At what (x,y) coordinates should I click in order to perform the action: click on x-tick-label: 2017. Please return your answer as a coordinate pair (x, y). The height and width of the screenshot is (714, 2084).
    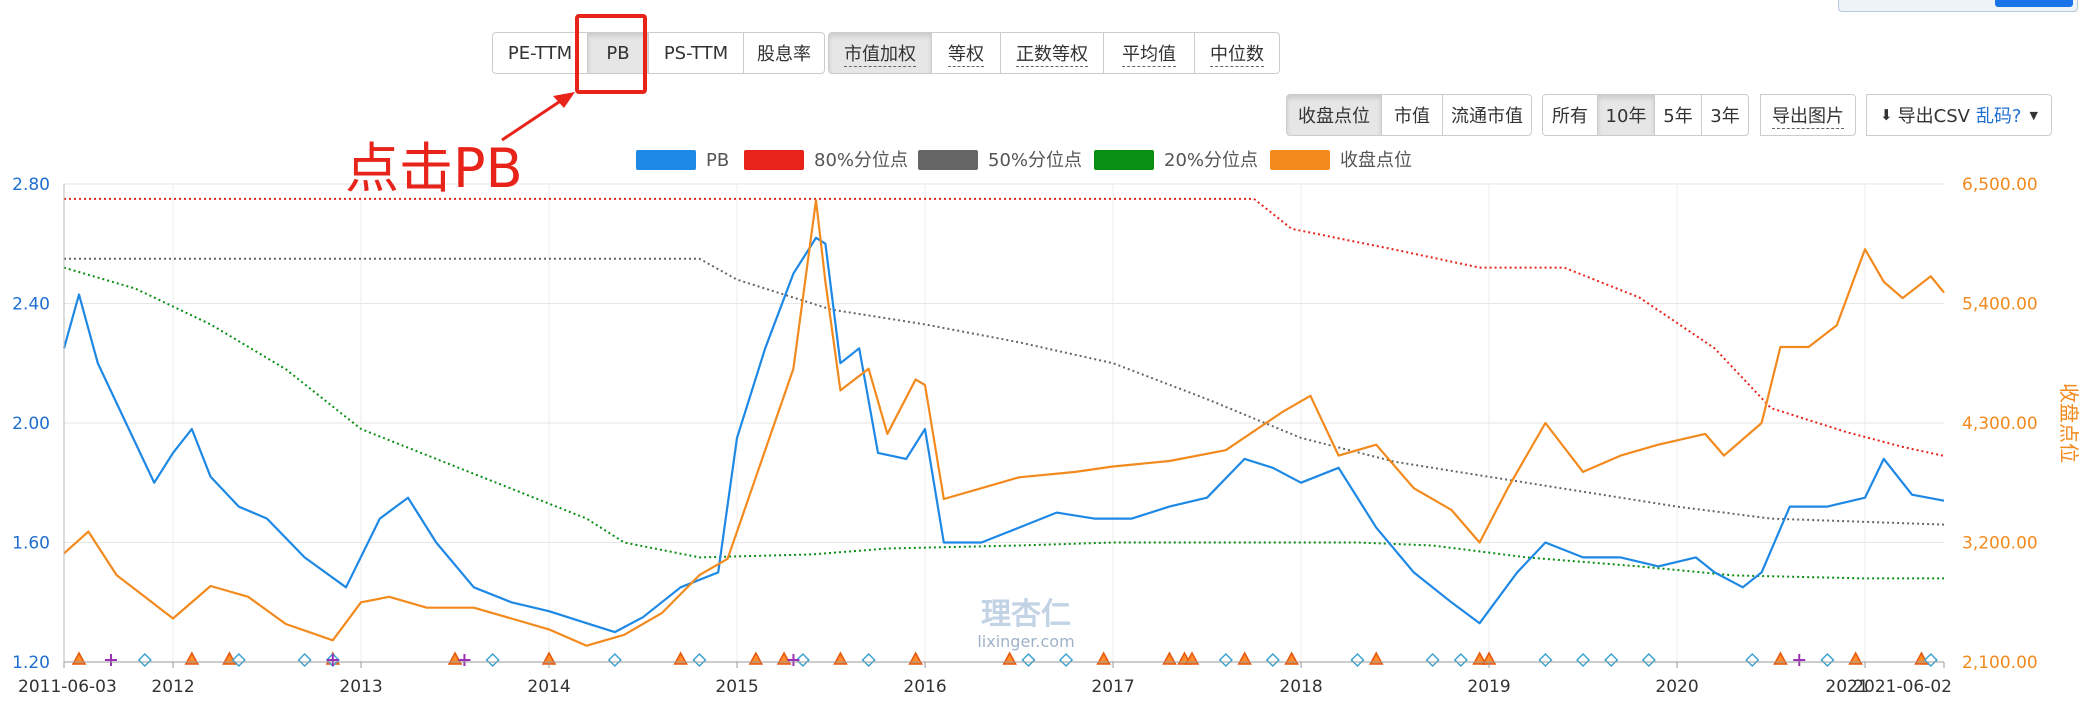
    Looking at the image, I should click on (1112, 687).